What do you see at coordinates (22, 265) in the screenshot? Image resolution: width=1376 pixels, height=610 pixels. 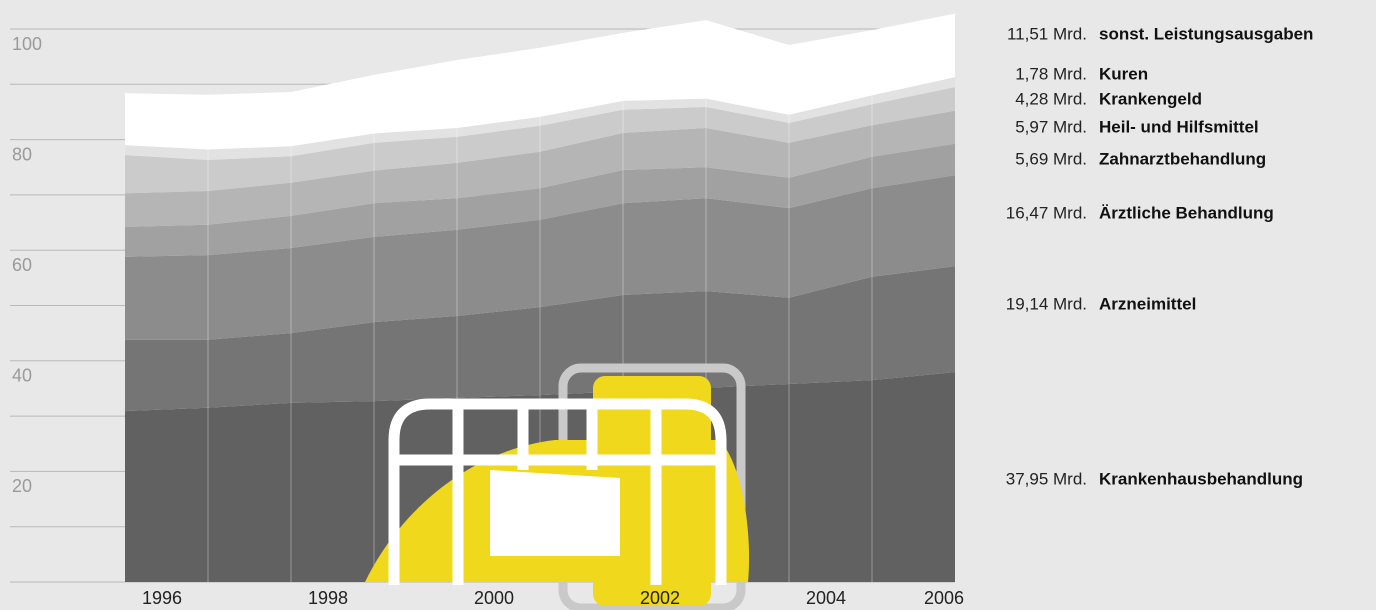 I see `y-tick-label: 60` at bounding box center [22, 265].